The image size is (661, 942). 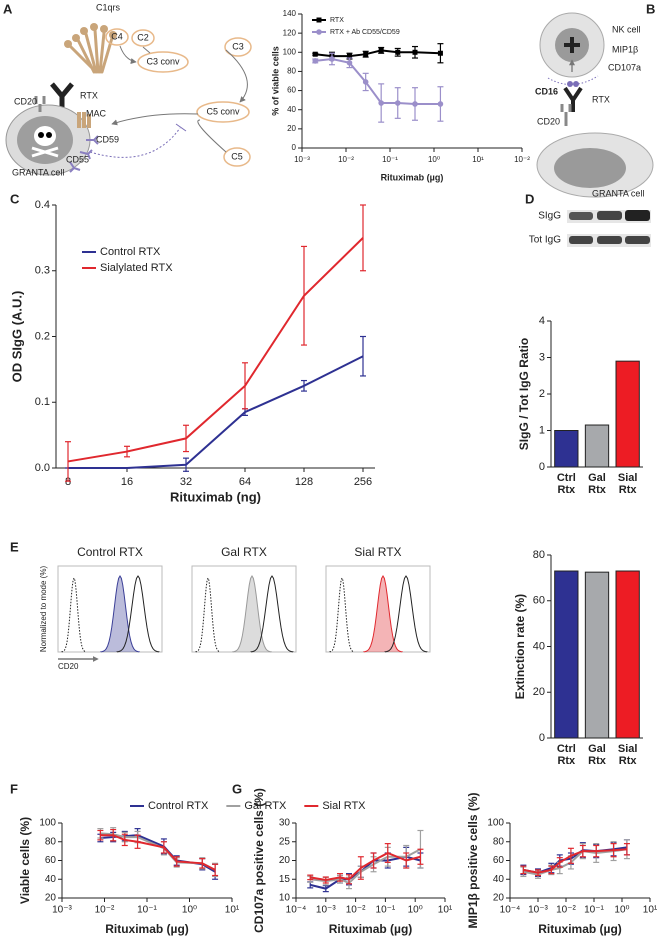 I want to click on diagram-label: C1qrs, so click(x=108, y=7).